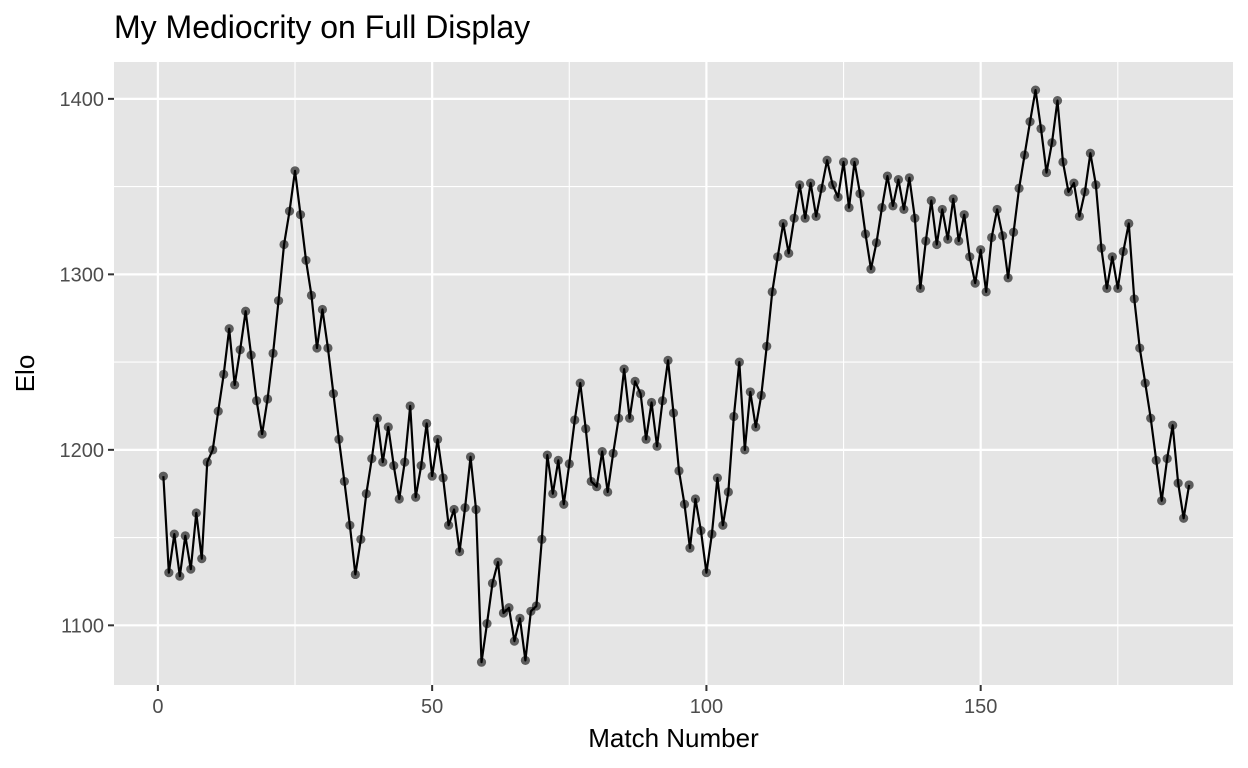 The image size is (1248, 768). What do you see at coordinates (25, 374) in the screenshot?
I see `y-axis-title: Elo` at bounding box center [25, 374].